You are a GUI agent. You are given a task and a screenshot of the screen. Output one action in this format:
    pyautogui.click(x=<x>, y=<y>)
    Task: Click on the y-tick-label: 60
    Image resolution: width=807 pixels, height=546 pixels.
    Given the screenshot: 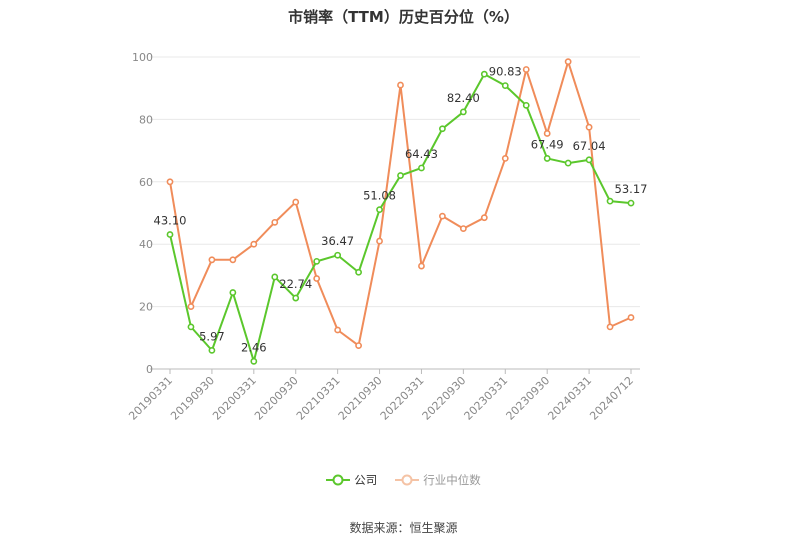 What is the action you would take?
    pyautogui.click(x=146, y=182)
    